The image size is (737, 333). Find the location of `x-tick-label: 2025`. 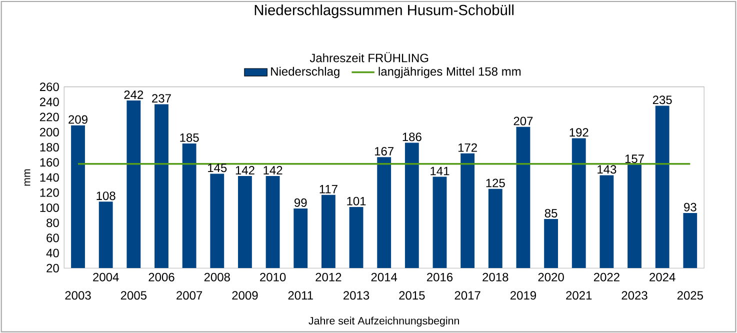

x-tick-label: 2025 is located at coordinates (690, 295).